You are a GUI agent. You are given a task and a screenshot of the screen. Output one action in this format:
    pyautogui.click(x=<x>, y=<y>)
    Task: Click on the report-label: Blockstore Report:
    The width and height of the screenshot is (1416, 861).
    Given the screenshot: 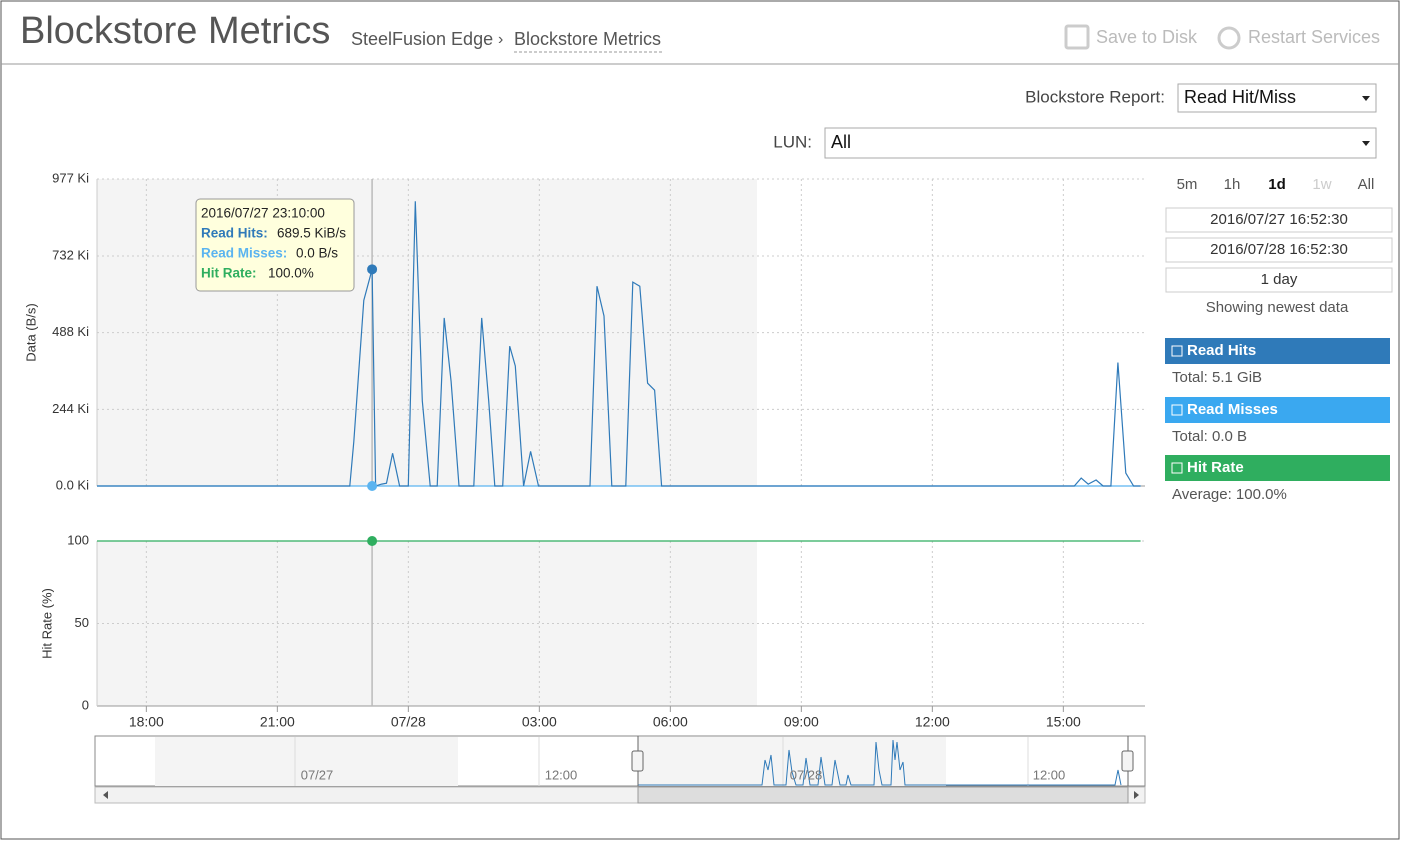 What is the action you would take?
    pyautogui.click(x=1095, y=96)
    